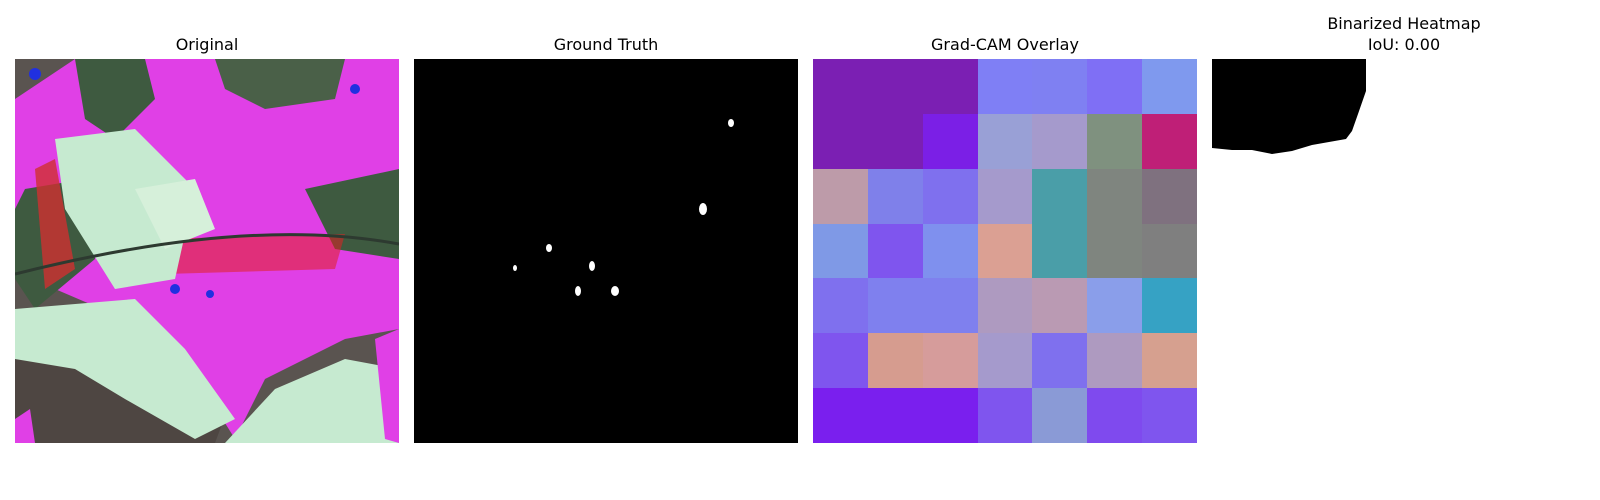 The image size is (1600, 500). What do you see at coordinates (207, 44) in the screenshot?
I see `original-title: Original` at bounding box center [207, 44].